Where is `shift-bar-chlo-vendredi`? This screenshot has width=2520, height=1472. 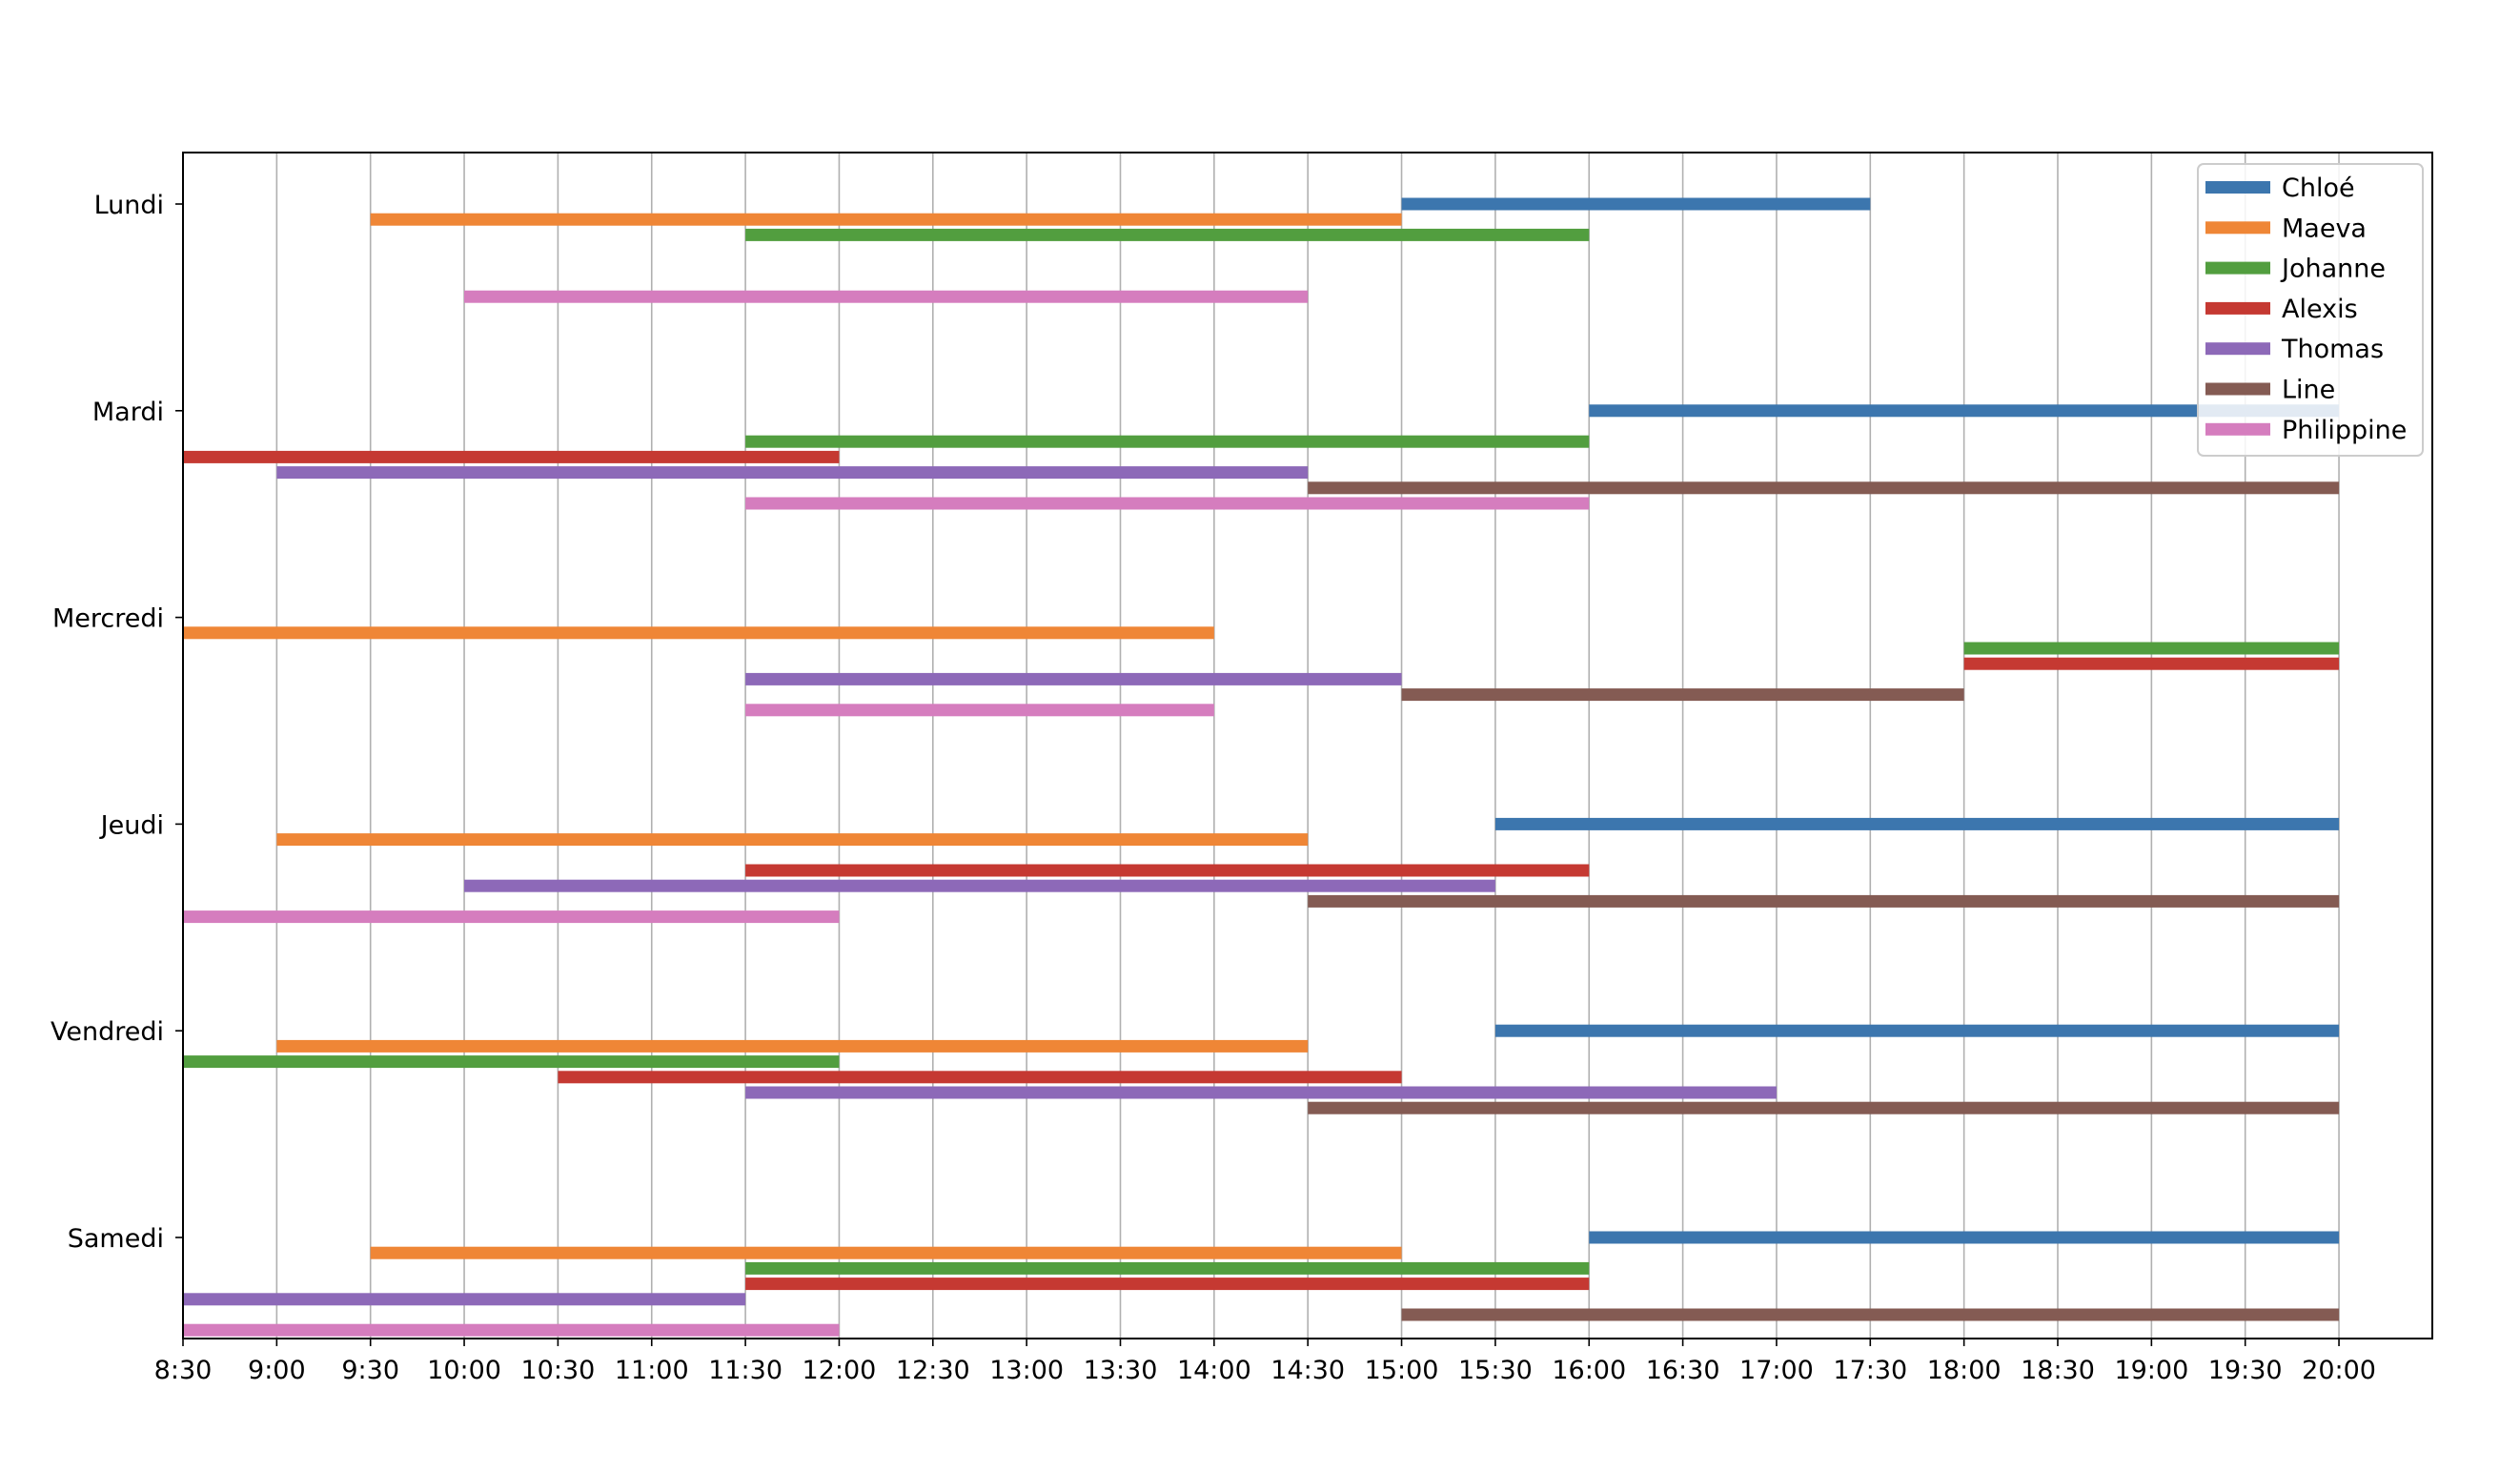 shift-bar-chlo-vendredi is located at coordinates (1917, 1030).